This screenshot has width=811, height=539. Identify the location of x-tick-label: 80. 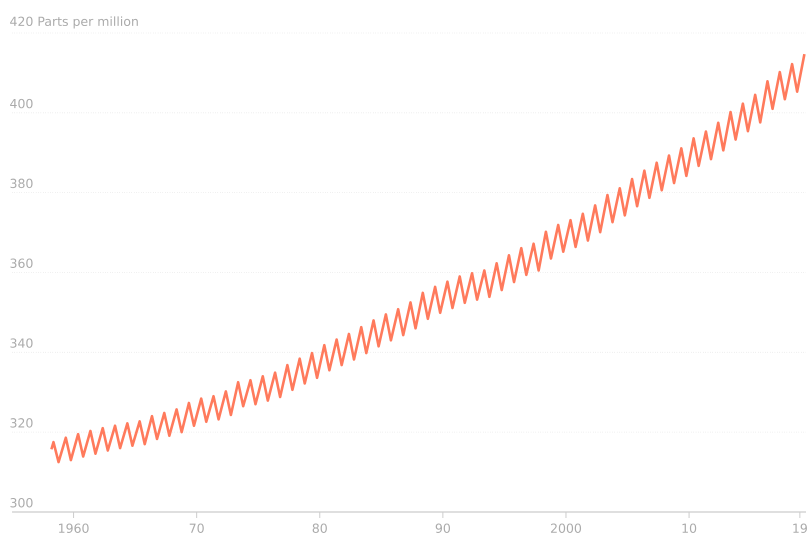
(319, 528).